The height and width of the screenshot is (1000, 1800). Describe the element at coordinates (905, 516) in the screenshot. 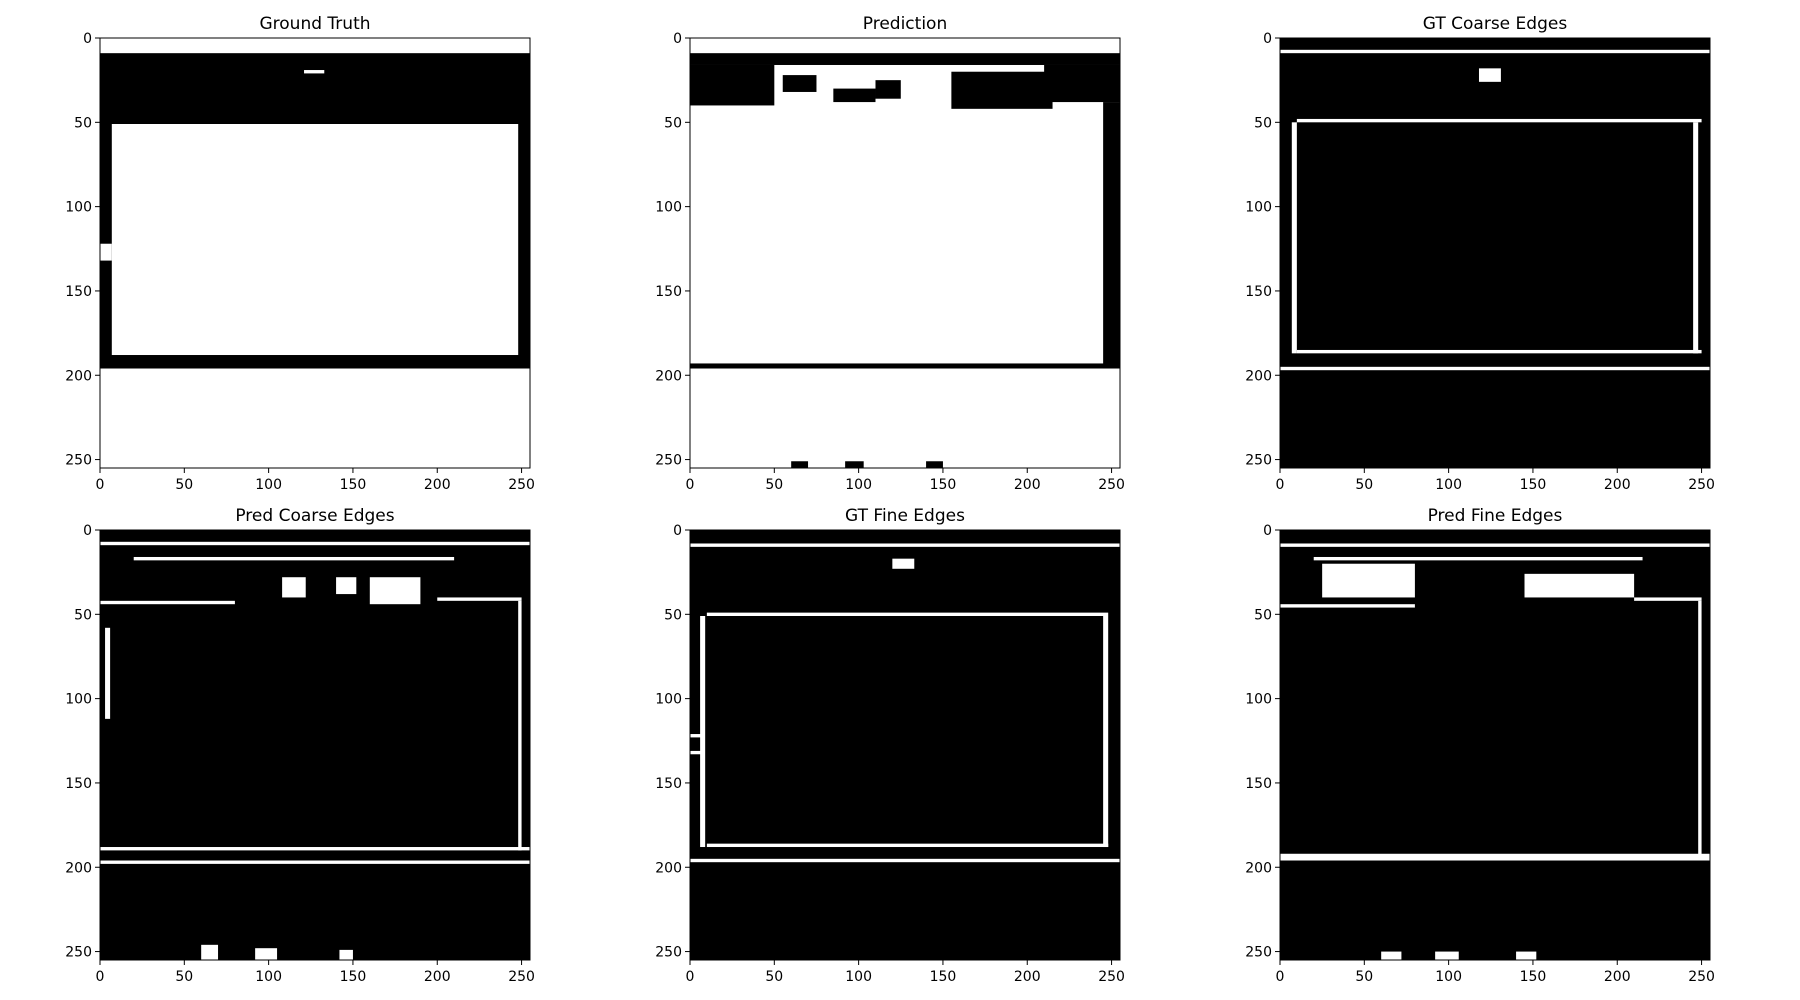

I see `panel-title: GT Fine Edges` at that location.